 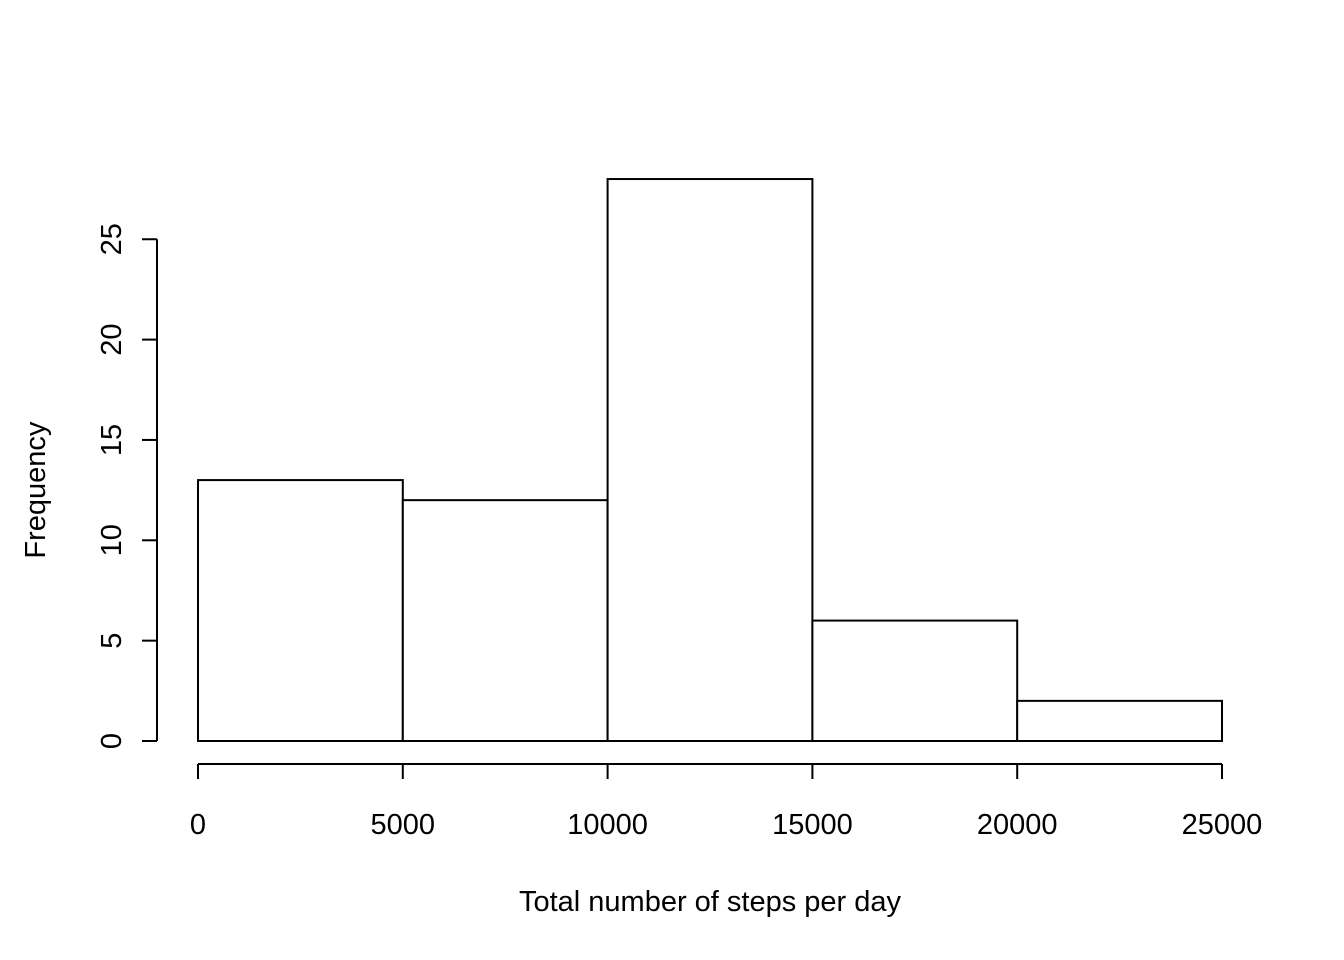 I want to click on y-axis-title: Frequency, so click(x=36, y=490).